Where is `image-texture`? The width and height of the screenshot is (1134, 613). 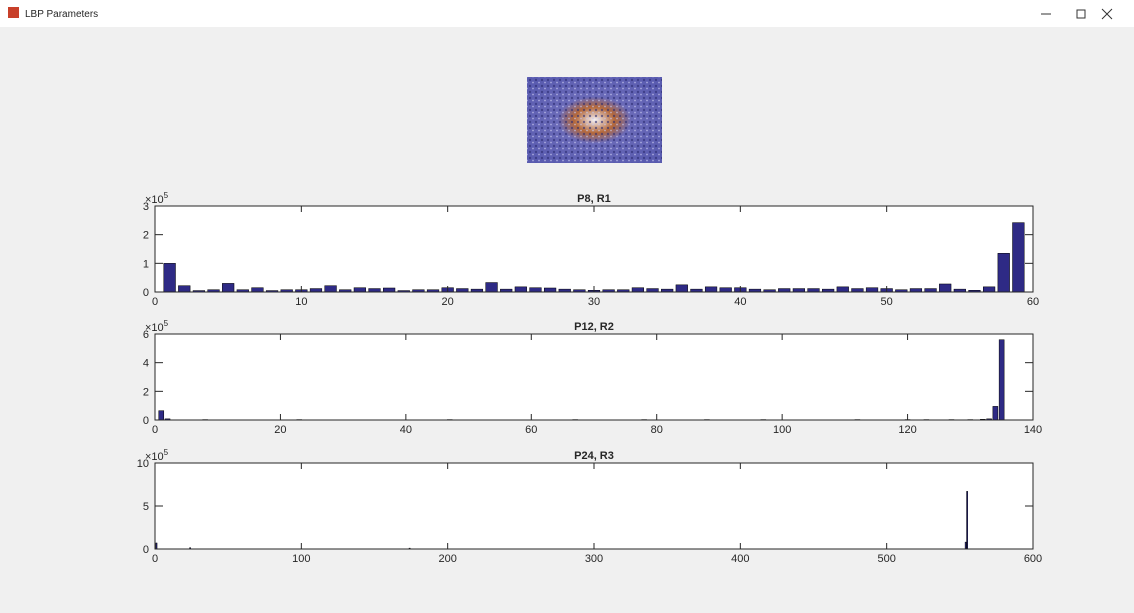 image-texture is located at coordinates (594, 120).